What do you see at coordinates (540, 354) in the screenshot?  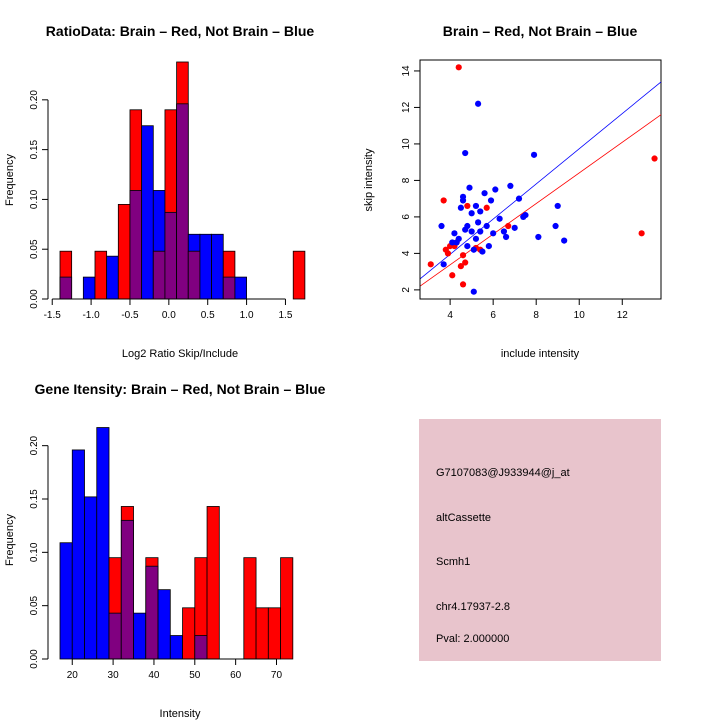 I see `scatter-x-axis-label: include intensity` at bounding box center [540, 354].